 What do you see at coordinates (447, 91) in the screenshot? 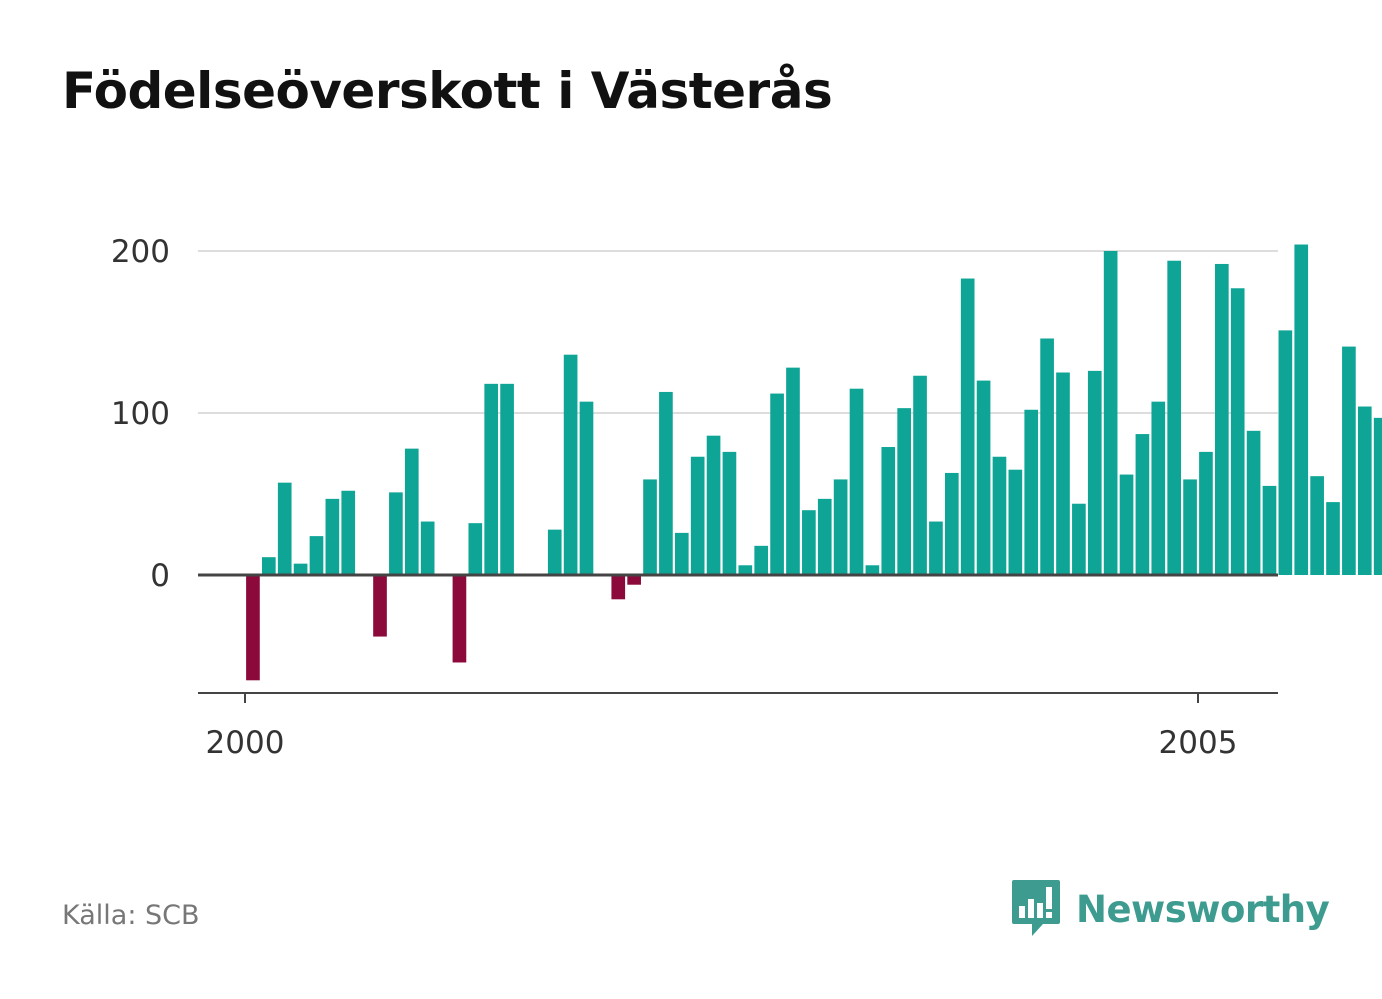
I see `chart-title: Födelseöverskott i Västerås` at bounding box center [447, 91].